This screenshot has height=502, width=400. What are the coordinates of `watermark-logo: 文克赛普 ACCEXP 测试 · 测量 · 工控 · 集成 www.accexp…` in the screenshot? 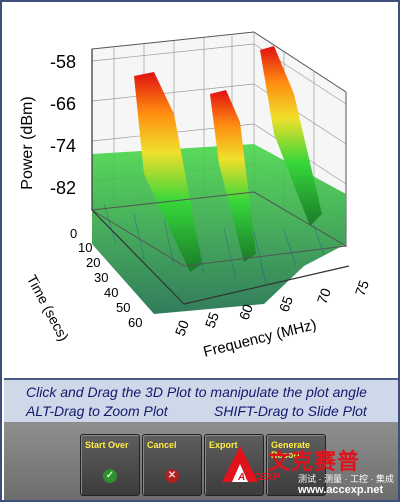 It's located at (306, 471).